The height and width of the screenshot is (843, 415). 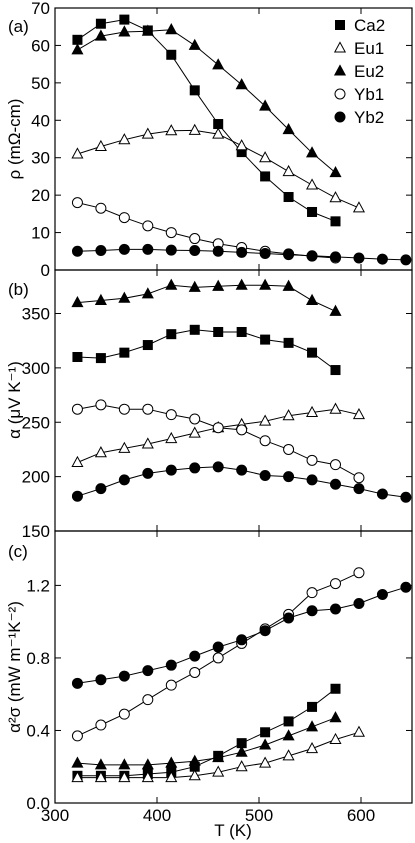 What do you see at coordinates (369, 117) in the screenshot?
I see `legend-label: Yb2` at bounding box center [369, 117].